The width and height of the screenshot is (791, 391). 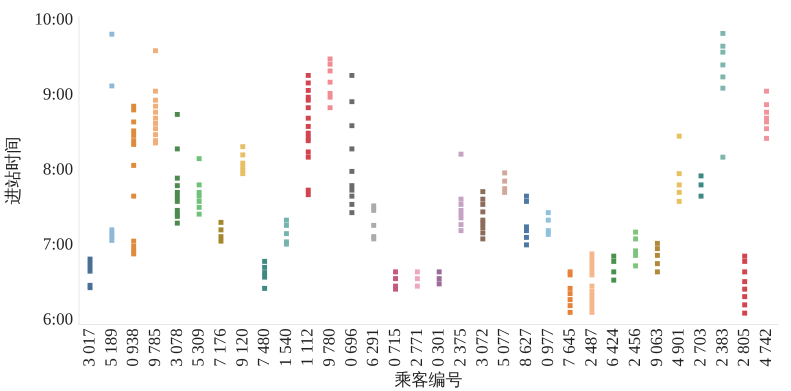 I want to click on x-tick-label: 2 456, so click(x=634, y=347).